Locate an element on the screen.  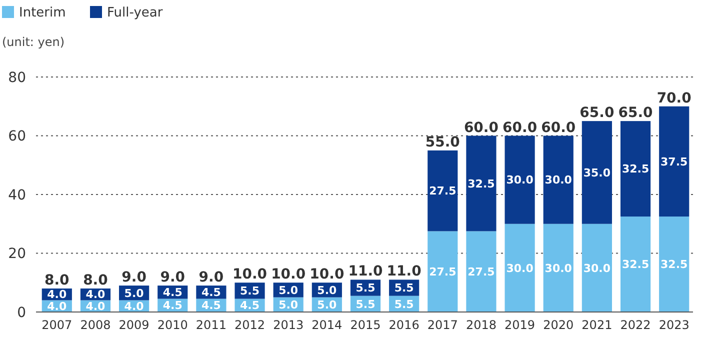
total-label: 55.0 is located at coordinates (442, 142).